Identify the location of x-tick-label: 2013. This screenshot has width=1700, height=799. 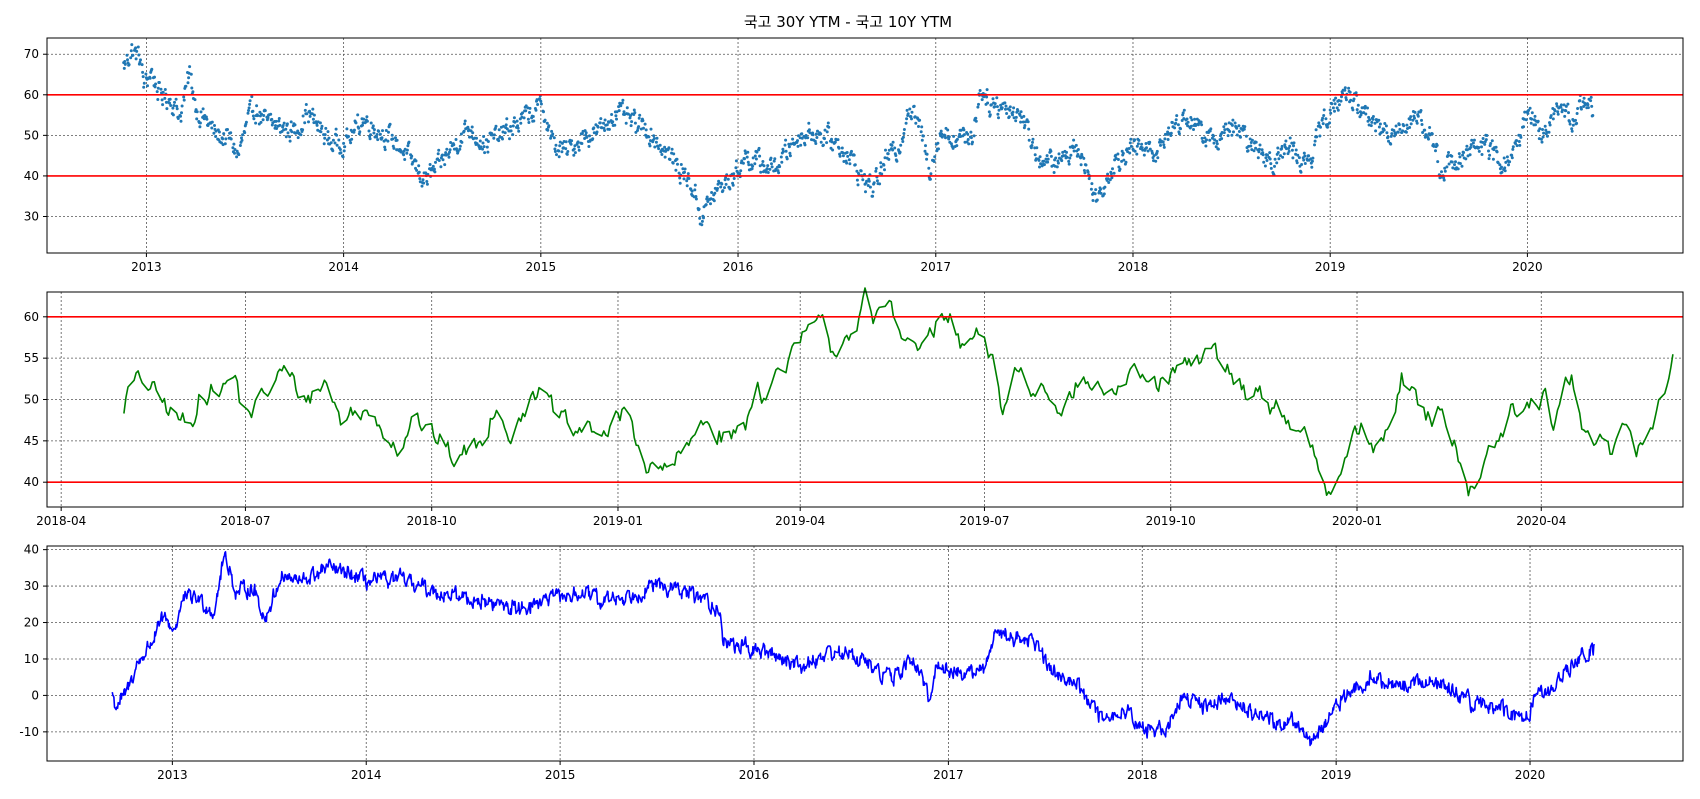
(172, 775).